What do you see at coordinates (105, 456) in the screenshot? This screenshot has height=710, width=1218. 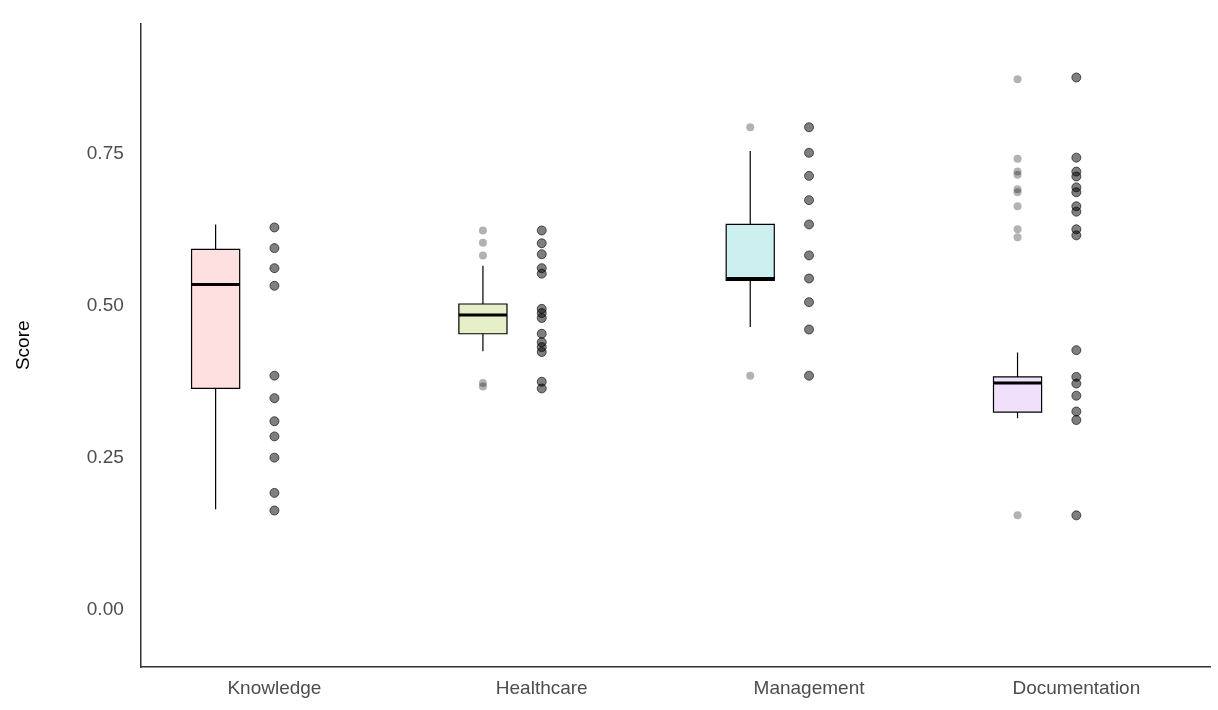 I see `y-tick-label: 0.25` at bounding box center [105, 456].